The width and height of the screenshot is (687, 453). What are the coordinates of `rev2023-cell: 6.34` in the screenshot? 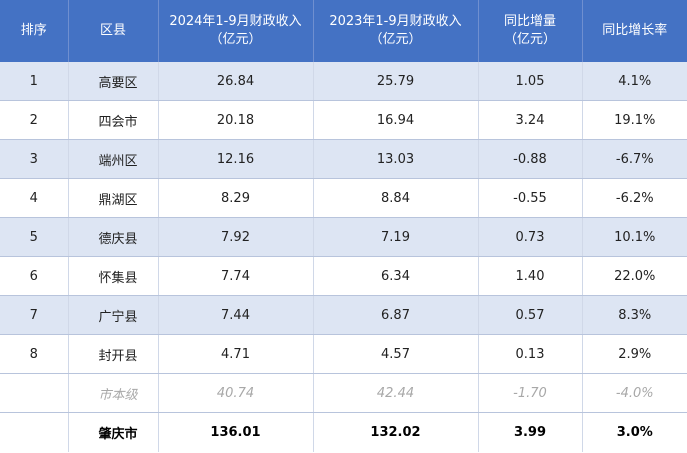 It's located at (396, 276).